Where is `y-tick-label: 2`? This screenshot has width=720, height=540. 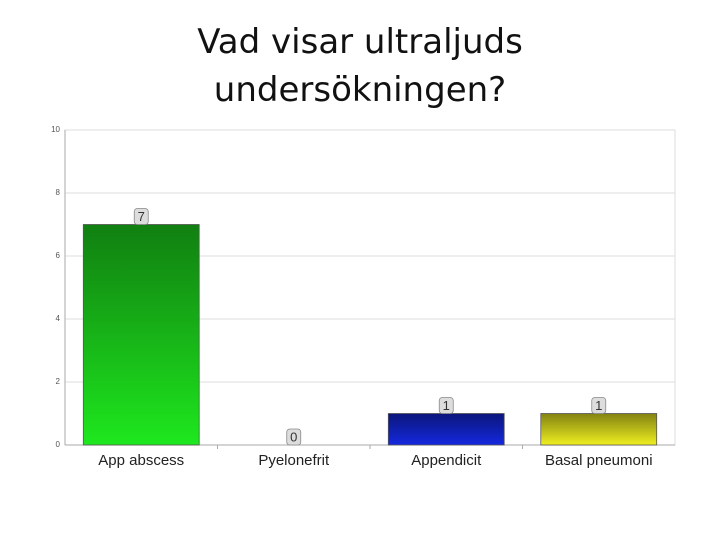 y-tick-label: 2 is located at coordinates (58, 381).